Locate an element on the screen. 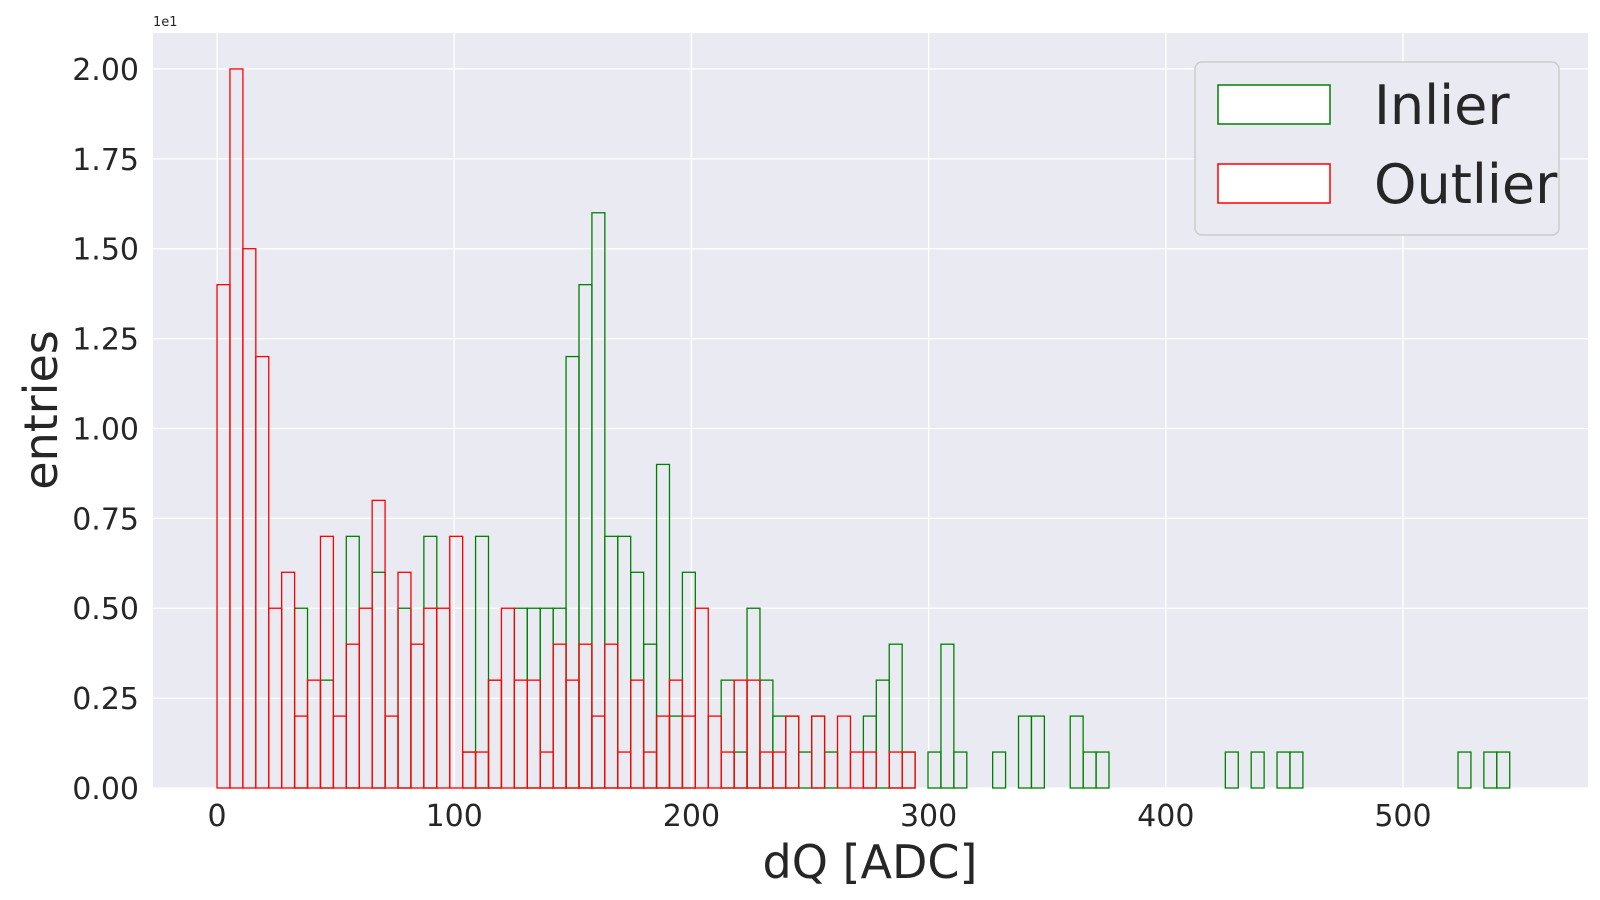 This screenshot has width=1600, height=900. x-tick-label: 200 is located at coordinates (691, 816).